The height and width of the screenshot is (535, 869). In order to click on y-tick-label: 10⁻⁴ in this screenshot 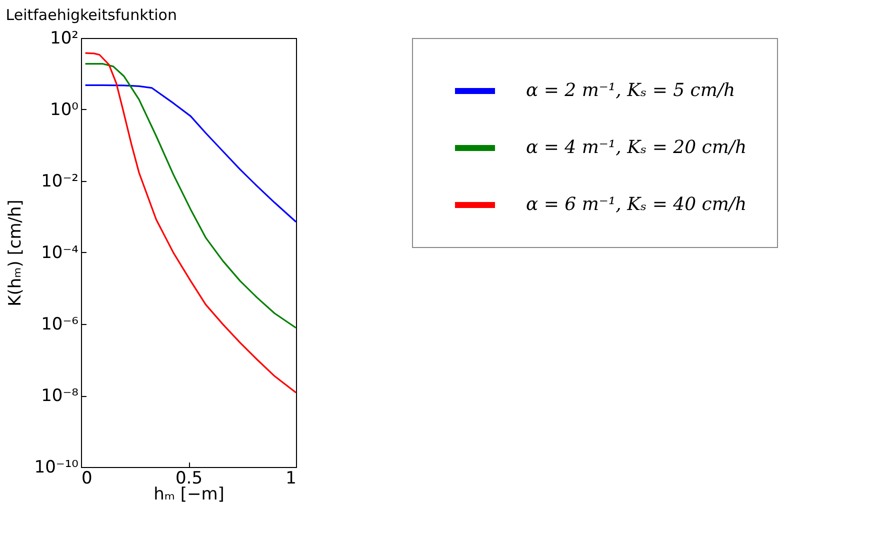, I will do `click(60, 253)`.